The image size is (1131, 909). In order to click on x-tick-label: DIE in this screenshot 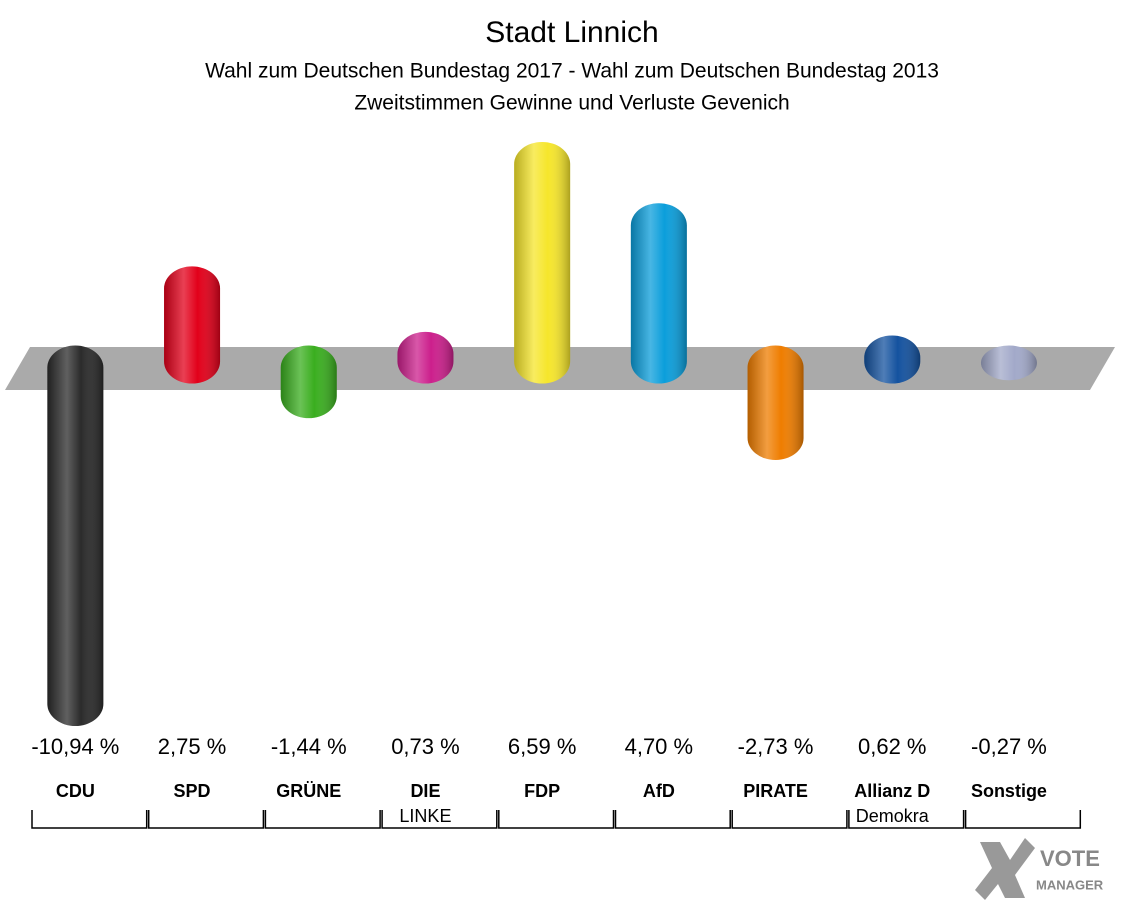, I will do `click(425, 791)`.